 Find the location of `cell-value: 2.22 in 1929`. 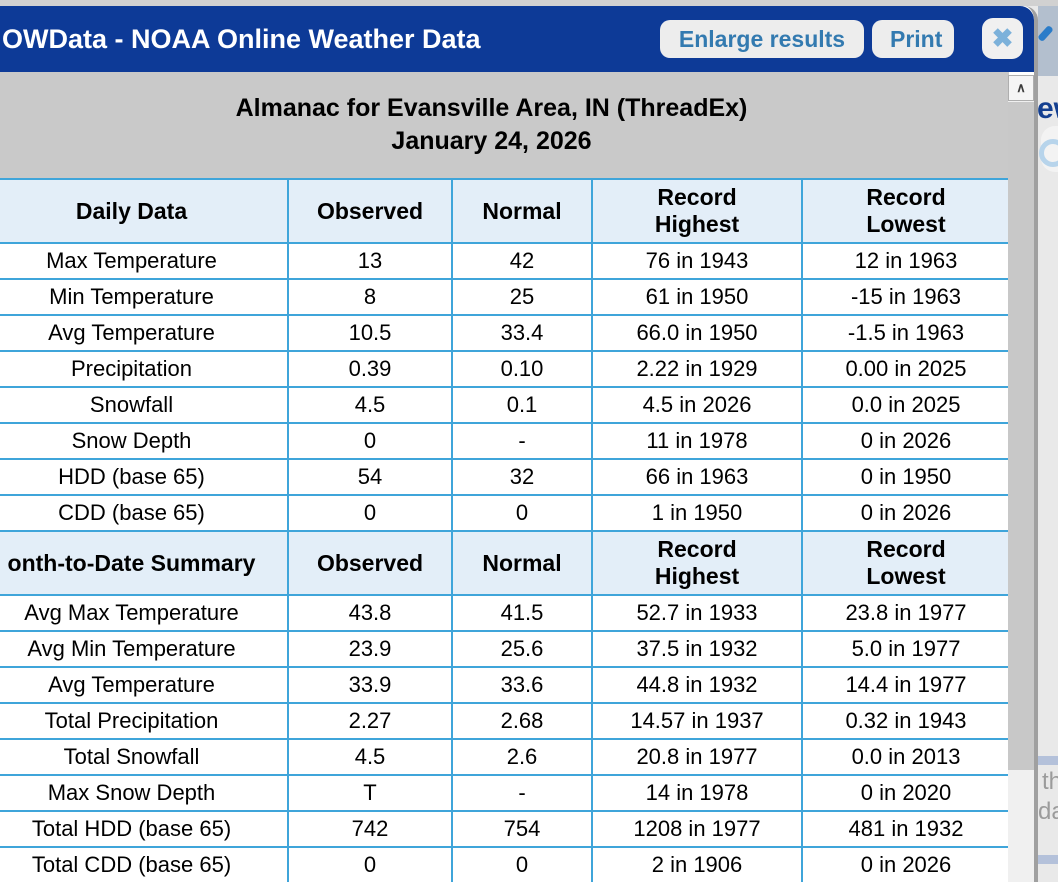

cell-value: 2.22 in 1929 is located at coordinates (697, 369).